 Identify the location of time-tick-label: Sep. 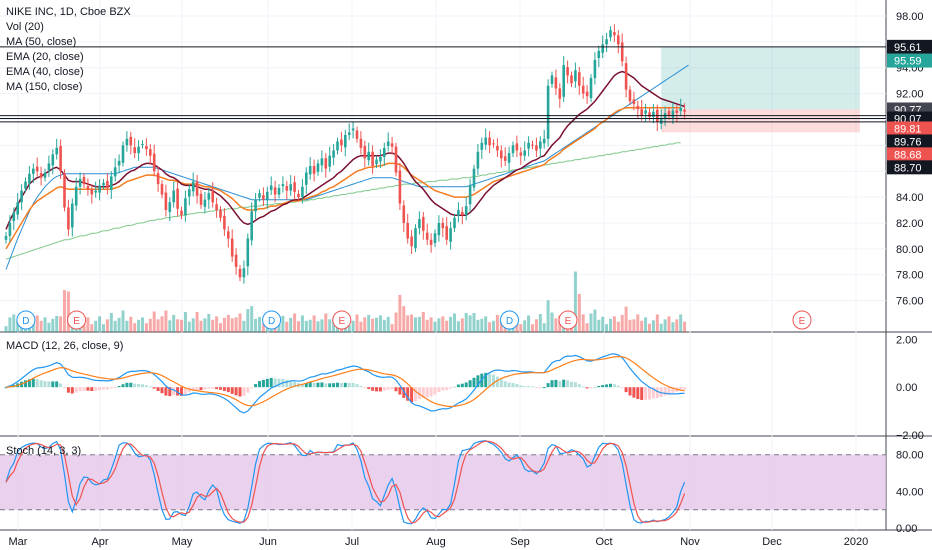
(520, 542).